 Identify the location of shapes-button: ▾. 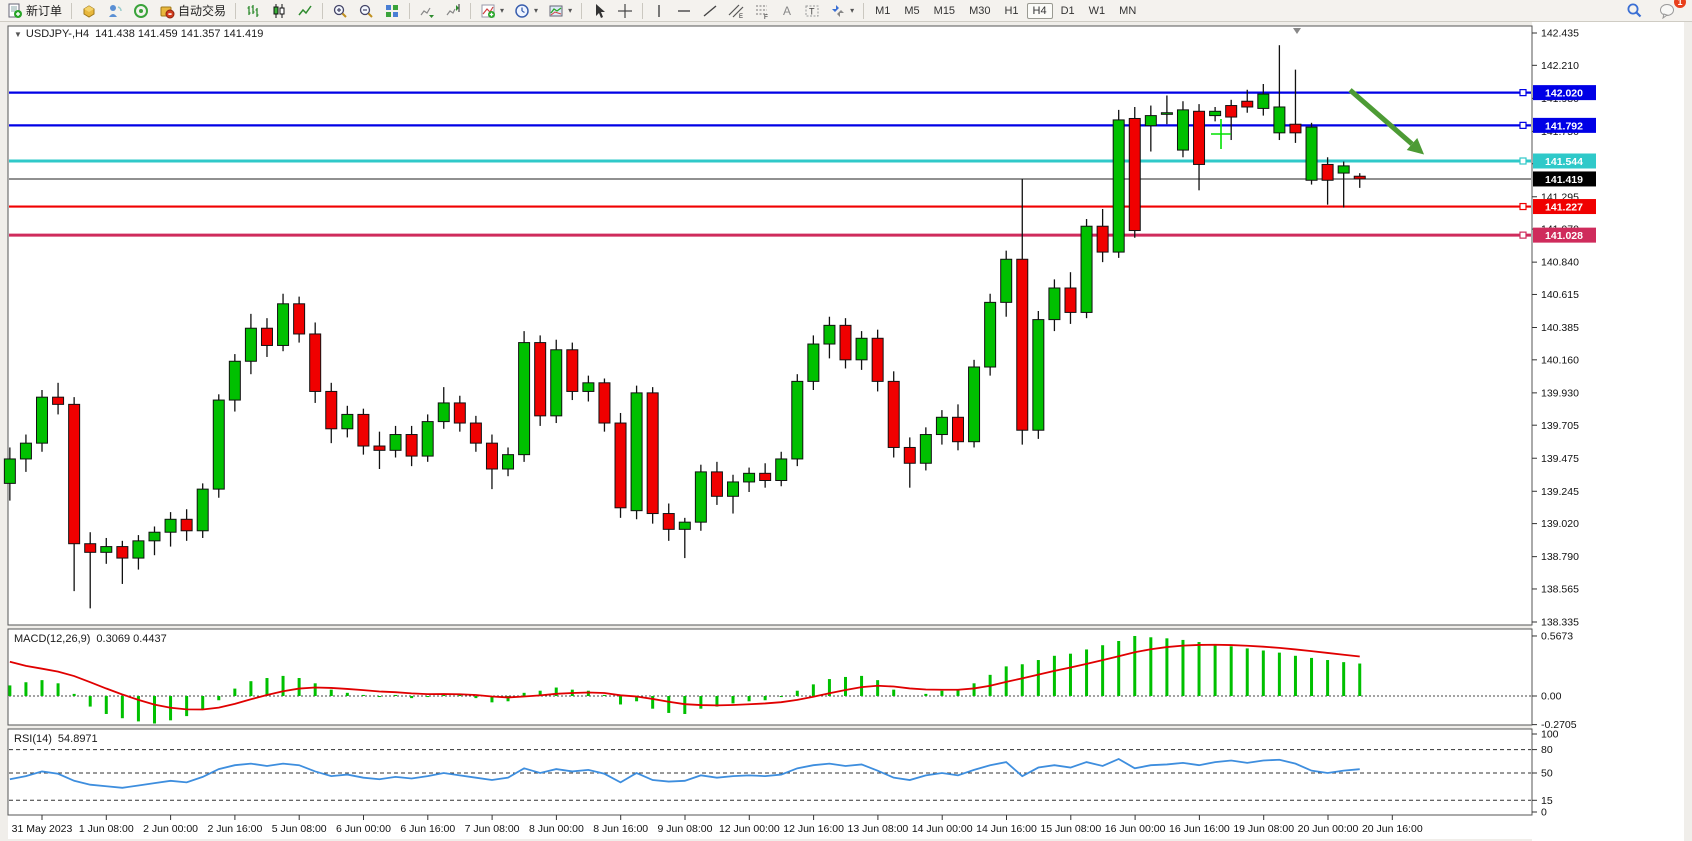
(842, 11).